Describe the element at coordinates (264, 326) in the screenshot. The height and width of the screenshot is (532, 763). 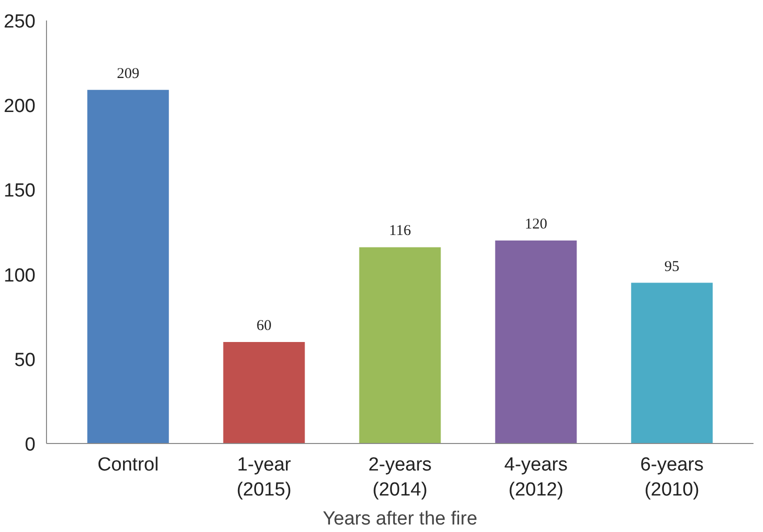
I see `data-label: 60` at that location.